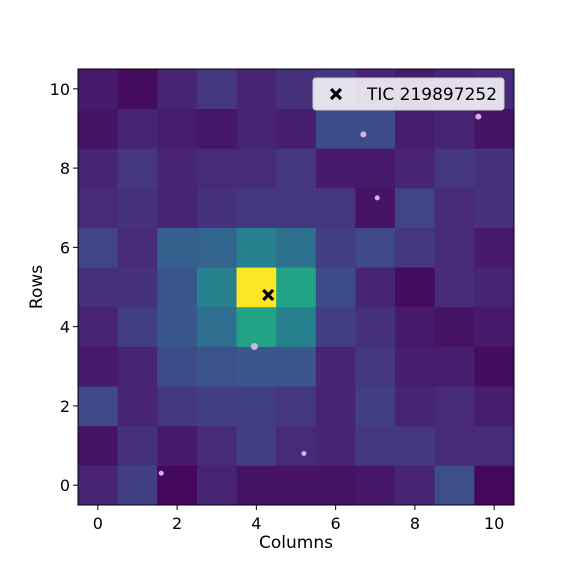 The height and width of the screenshot is (580, 576). What do you see at coordinates (98, 523) in the screenshot?
I see `x-tick-label: 0` at bounding box center [98, 523].